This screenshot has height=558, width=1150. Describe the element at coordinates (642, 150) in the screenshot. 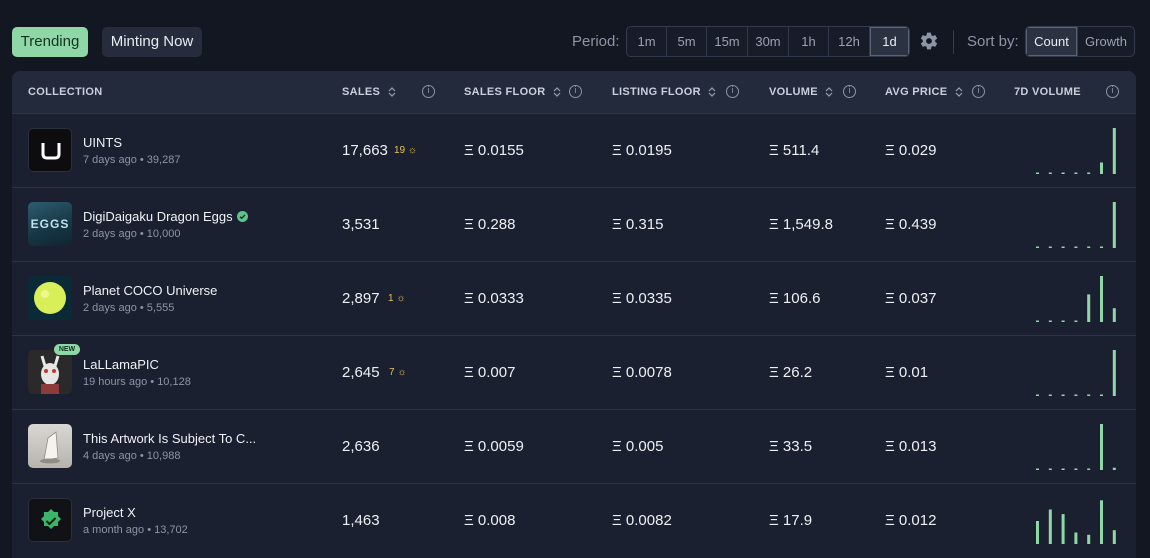

I see `listing-floor-value: Ξ 0.0195` at that location.